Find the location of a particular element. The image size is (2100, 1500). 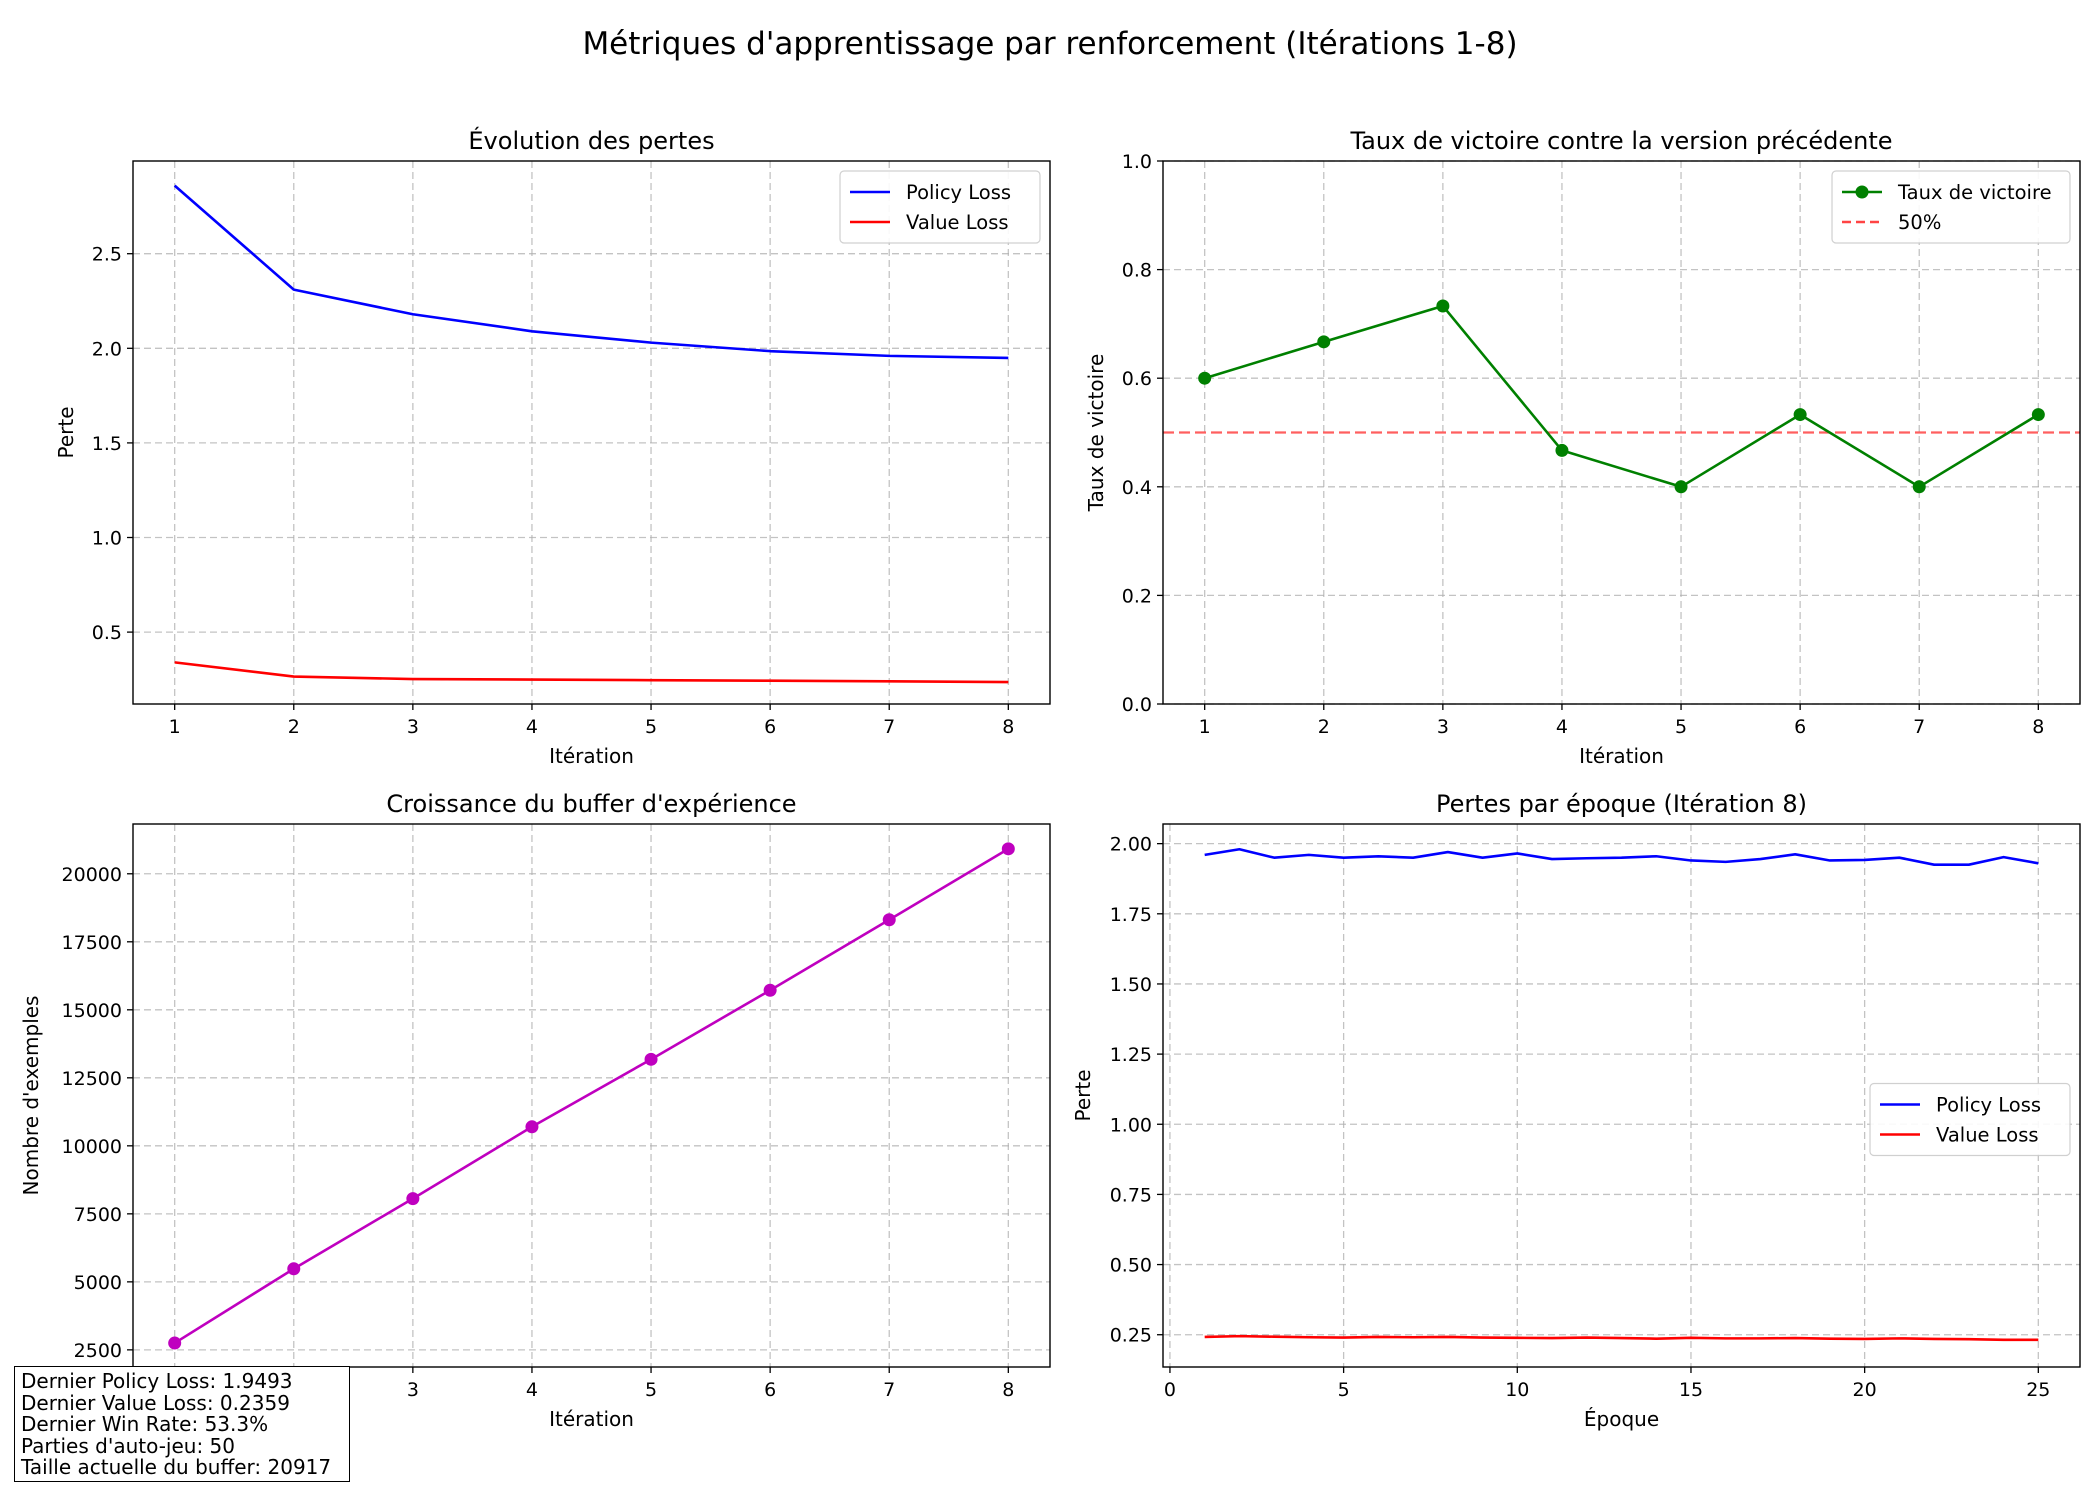

y-axis-label: Taux de victoire is located at coordinates (1096, 433).